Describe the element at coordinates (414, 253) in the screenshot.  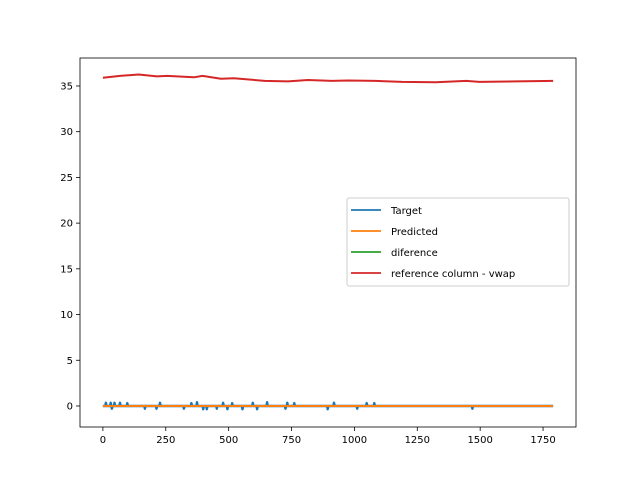
I see `legend-label: diference` at that location.